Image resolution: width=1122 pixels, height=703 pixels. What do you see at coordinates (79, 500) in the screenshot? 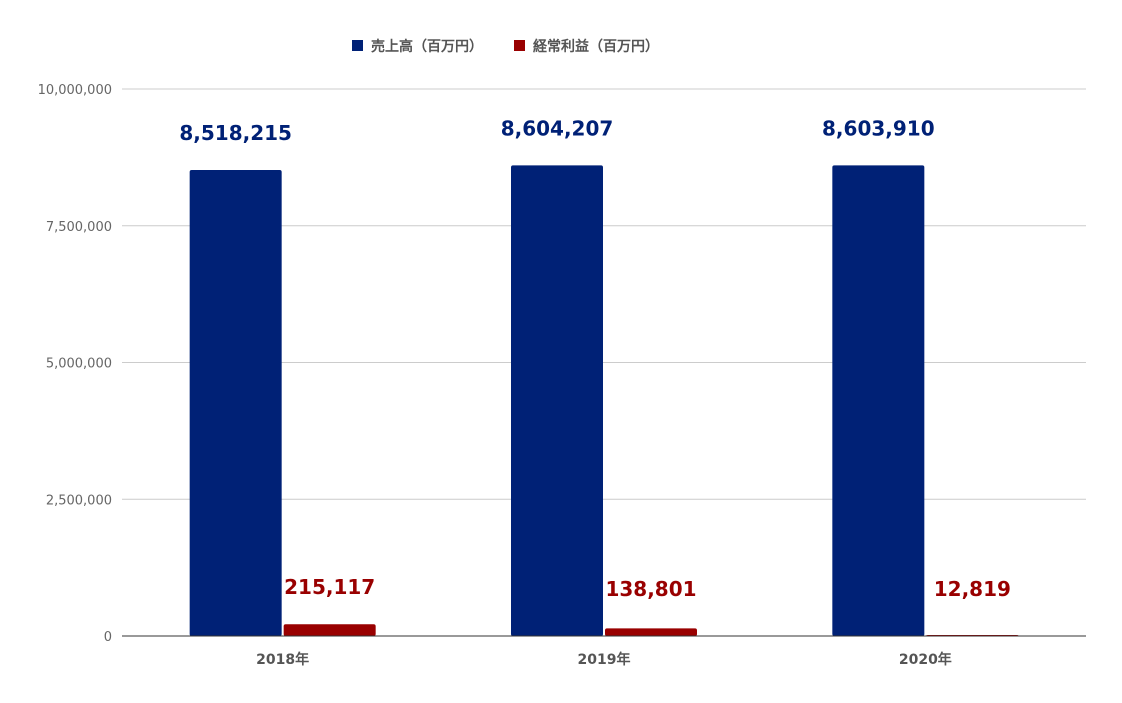
I see `y-tick-label: 2,500,000` at bounding box center [79, 500].